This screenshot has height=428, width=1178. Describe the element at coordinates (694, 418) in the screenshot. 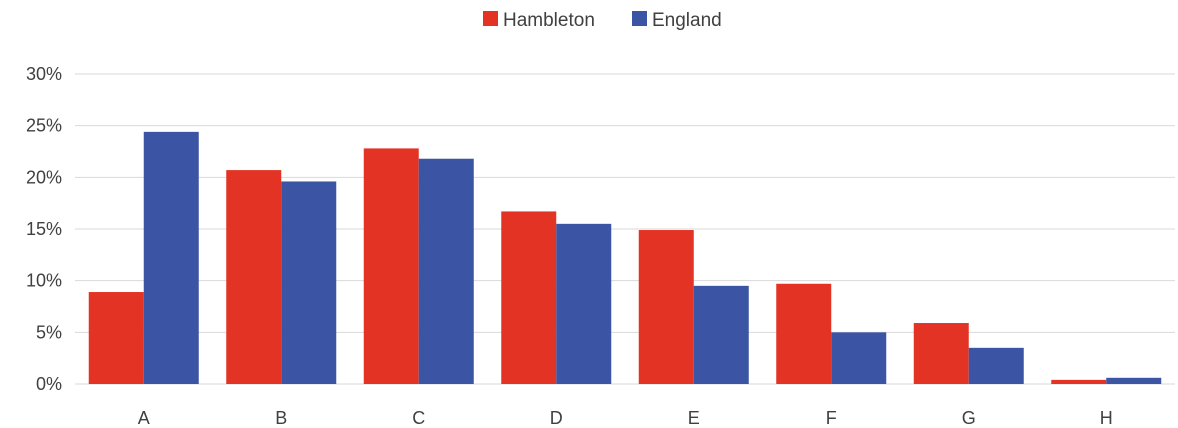

I see `x-tick-label: E` at that location.